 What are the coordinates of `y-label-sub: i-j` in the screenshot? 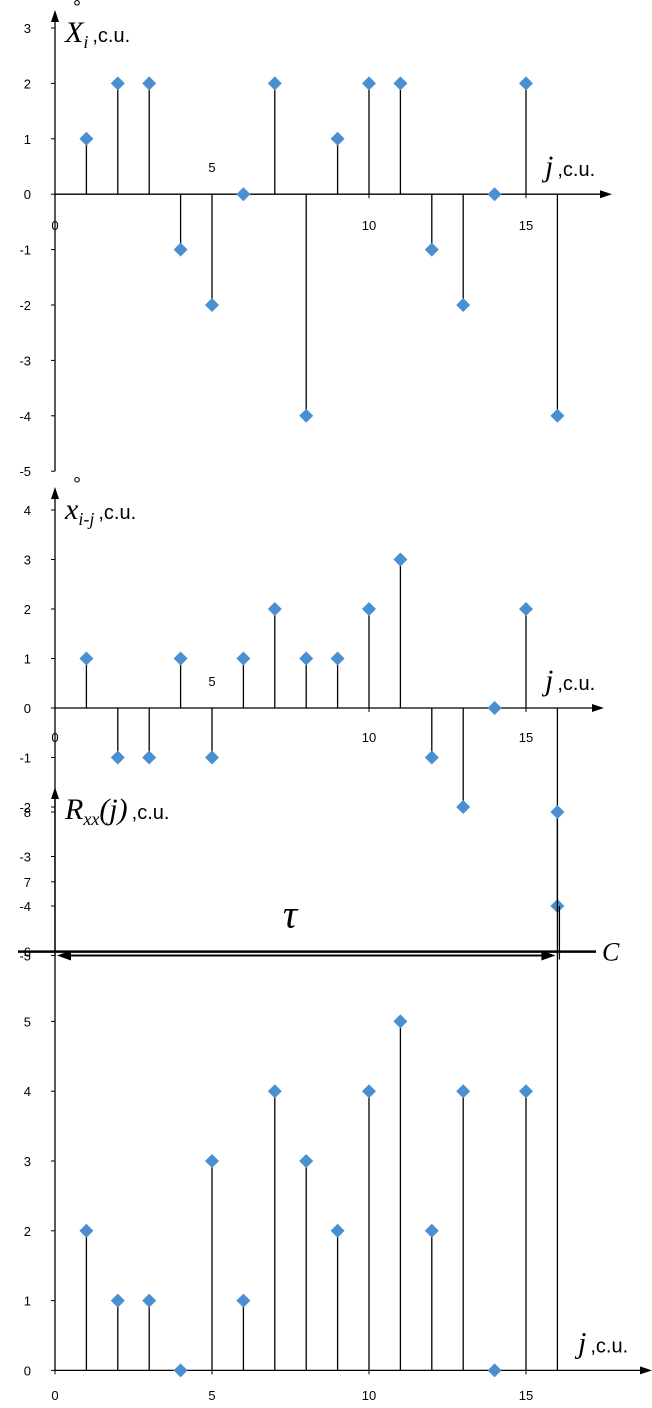 It's located at (86, 519).